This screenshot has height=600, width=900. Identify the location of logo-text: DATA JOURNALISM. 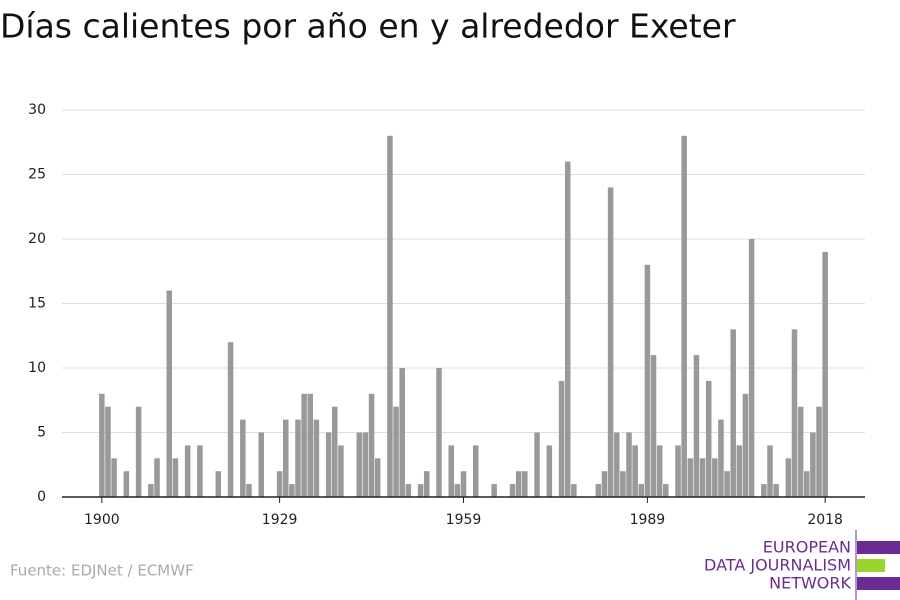
(777, 565).